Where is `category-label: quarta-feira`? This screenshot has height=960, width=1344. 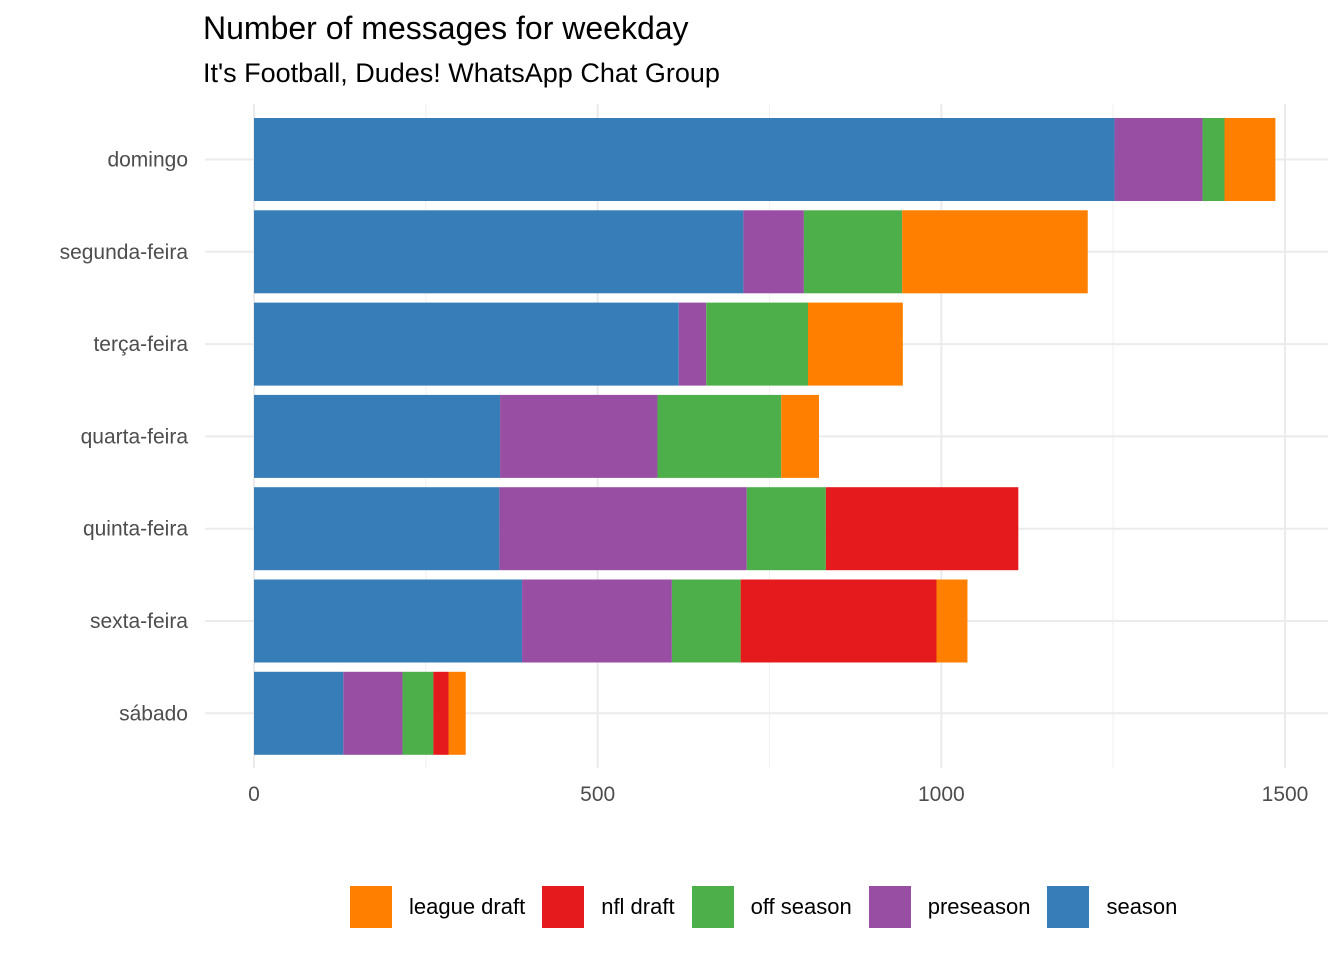 category-label: quarta-feira is located at coordinates (135, 436).